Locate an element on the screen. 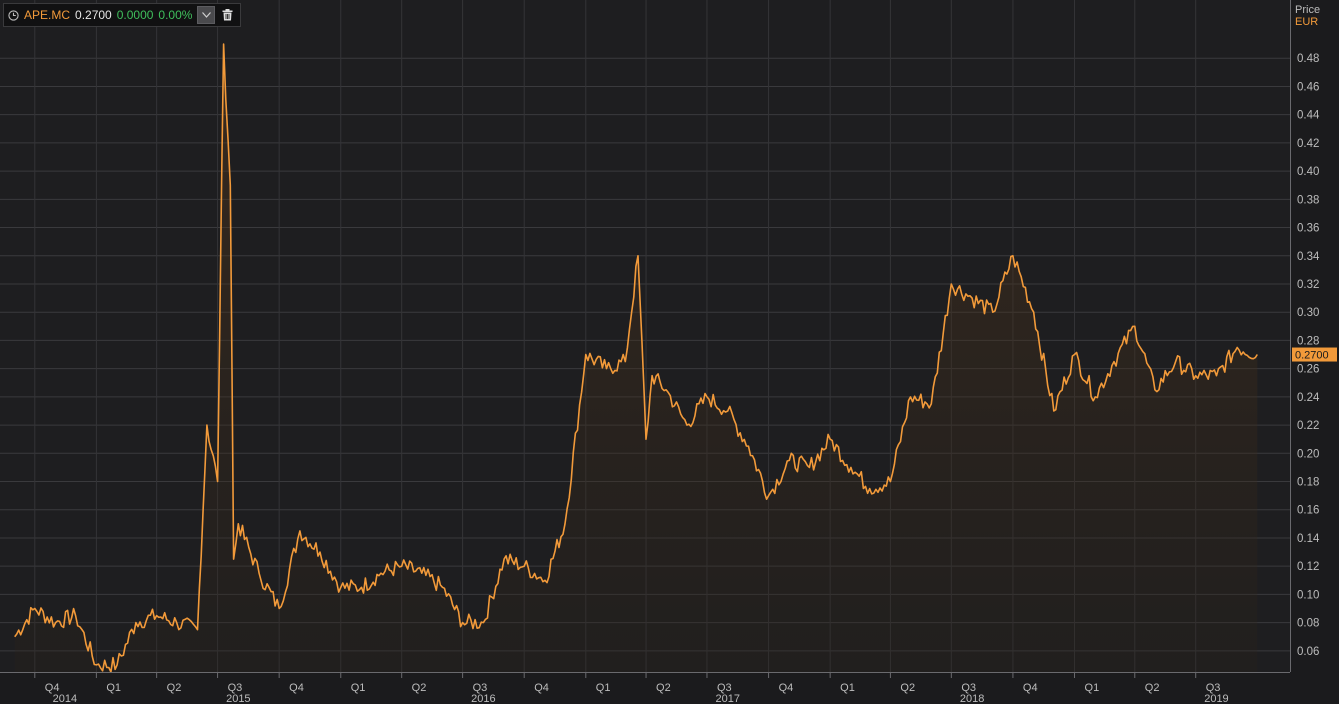 This screenshot has height=704, width=1339. price-change: 0.0000 is located at coordinates (135, 15).